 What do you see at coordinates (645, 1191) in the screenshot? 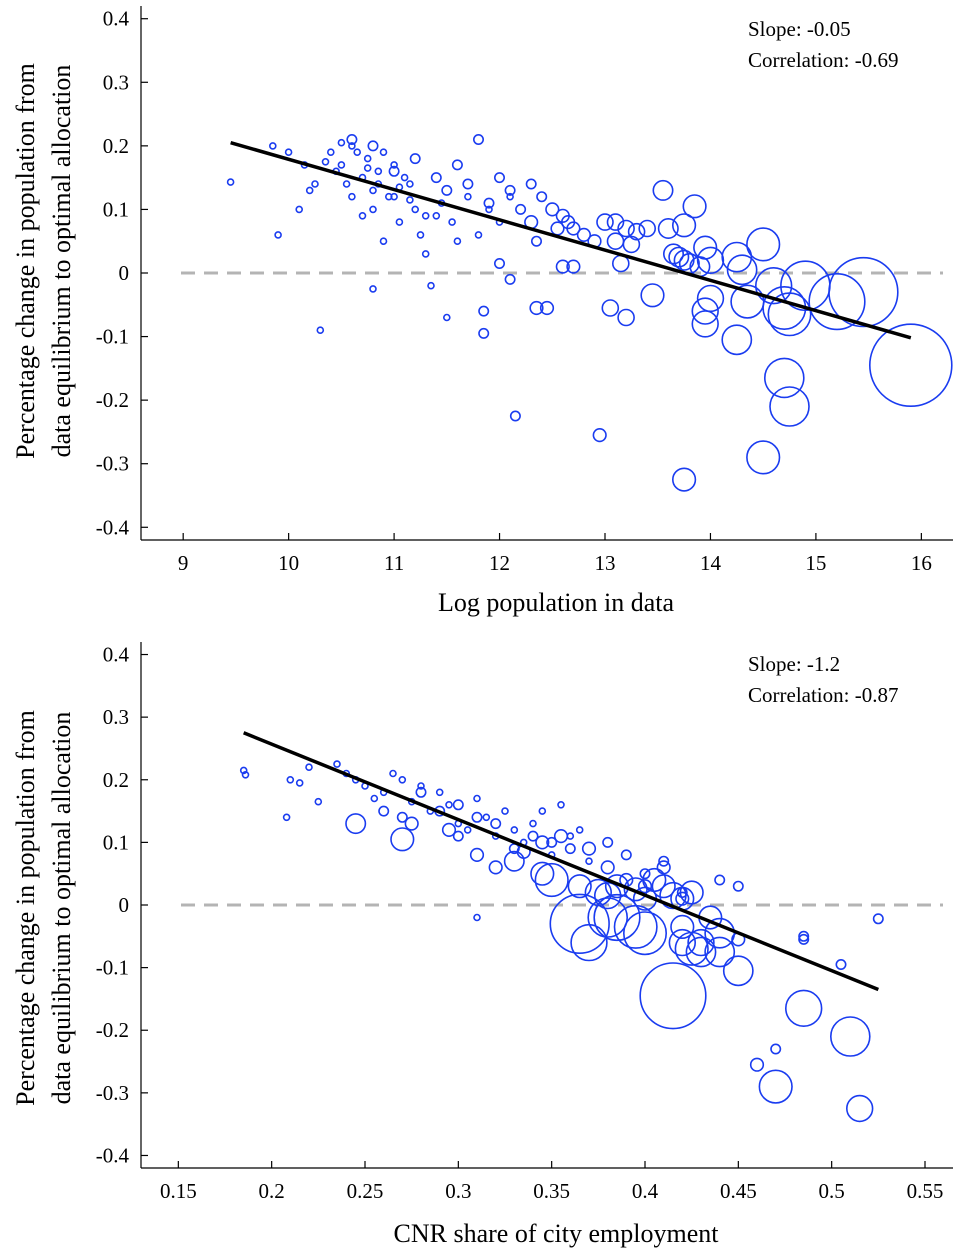
I see `x-tick-label: 0.4` at bounding box center [645, 1191].